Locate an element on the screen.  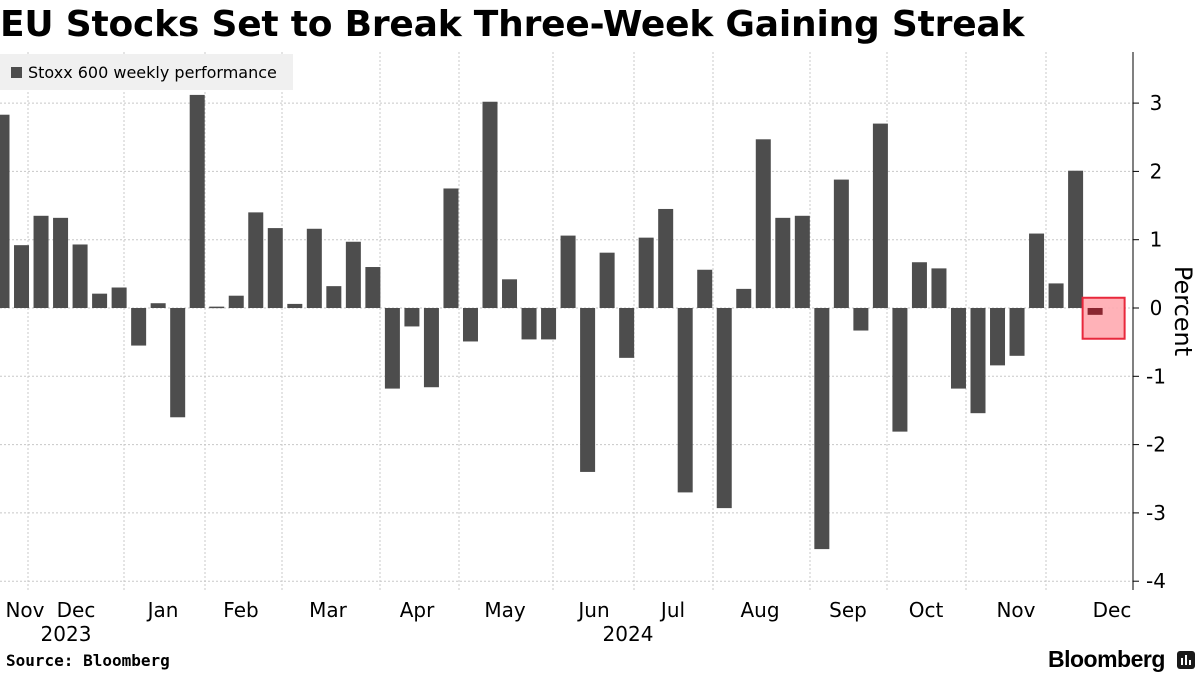
x-tick-label: Aug is located at coordinates (759, 610).